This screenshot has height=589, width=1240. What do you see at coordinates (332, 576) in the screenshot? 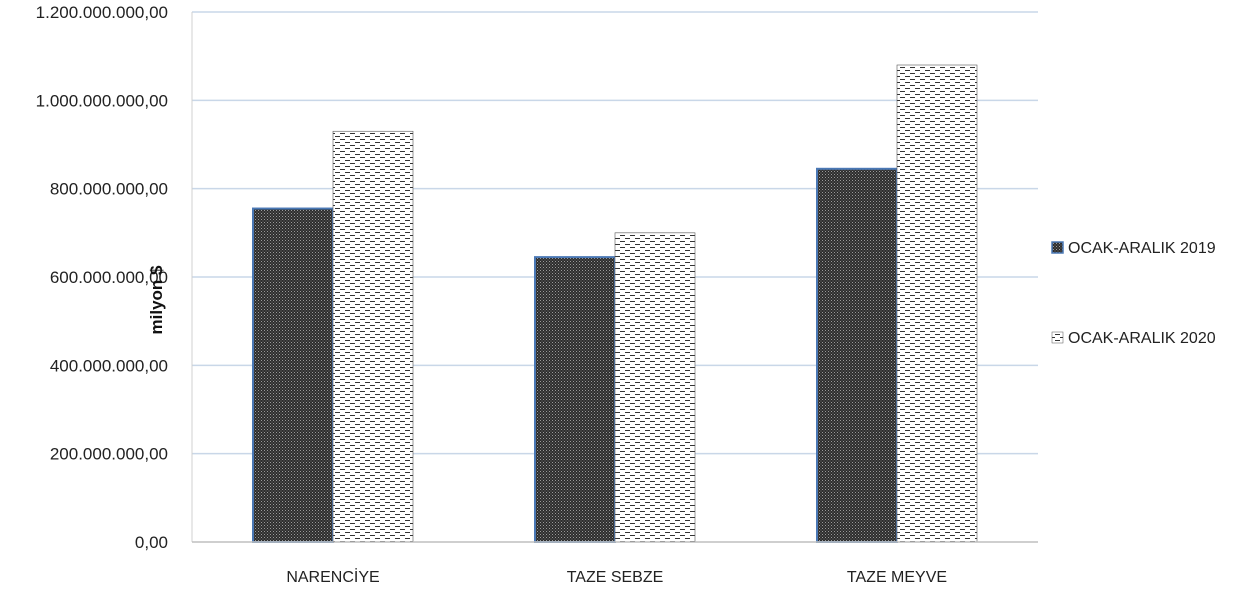
I see `x-category-label: NARENCİYE` at bounding box center [332, 576].